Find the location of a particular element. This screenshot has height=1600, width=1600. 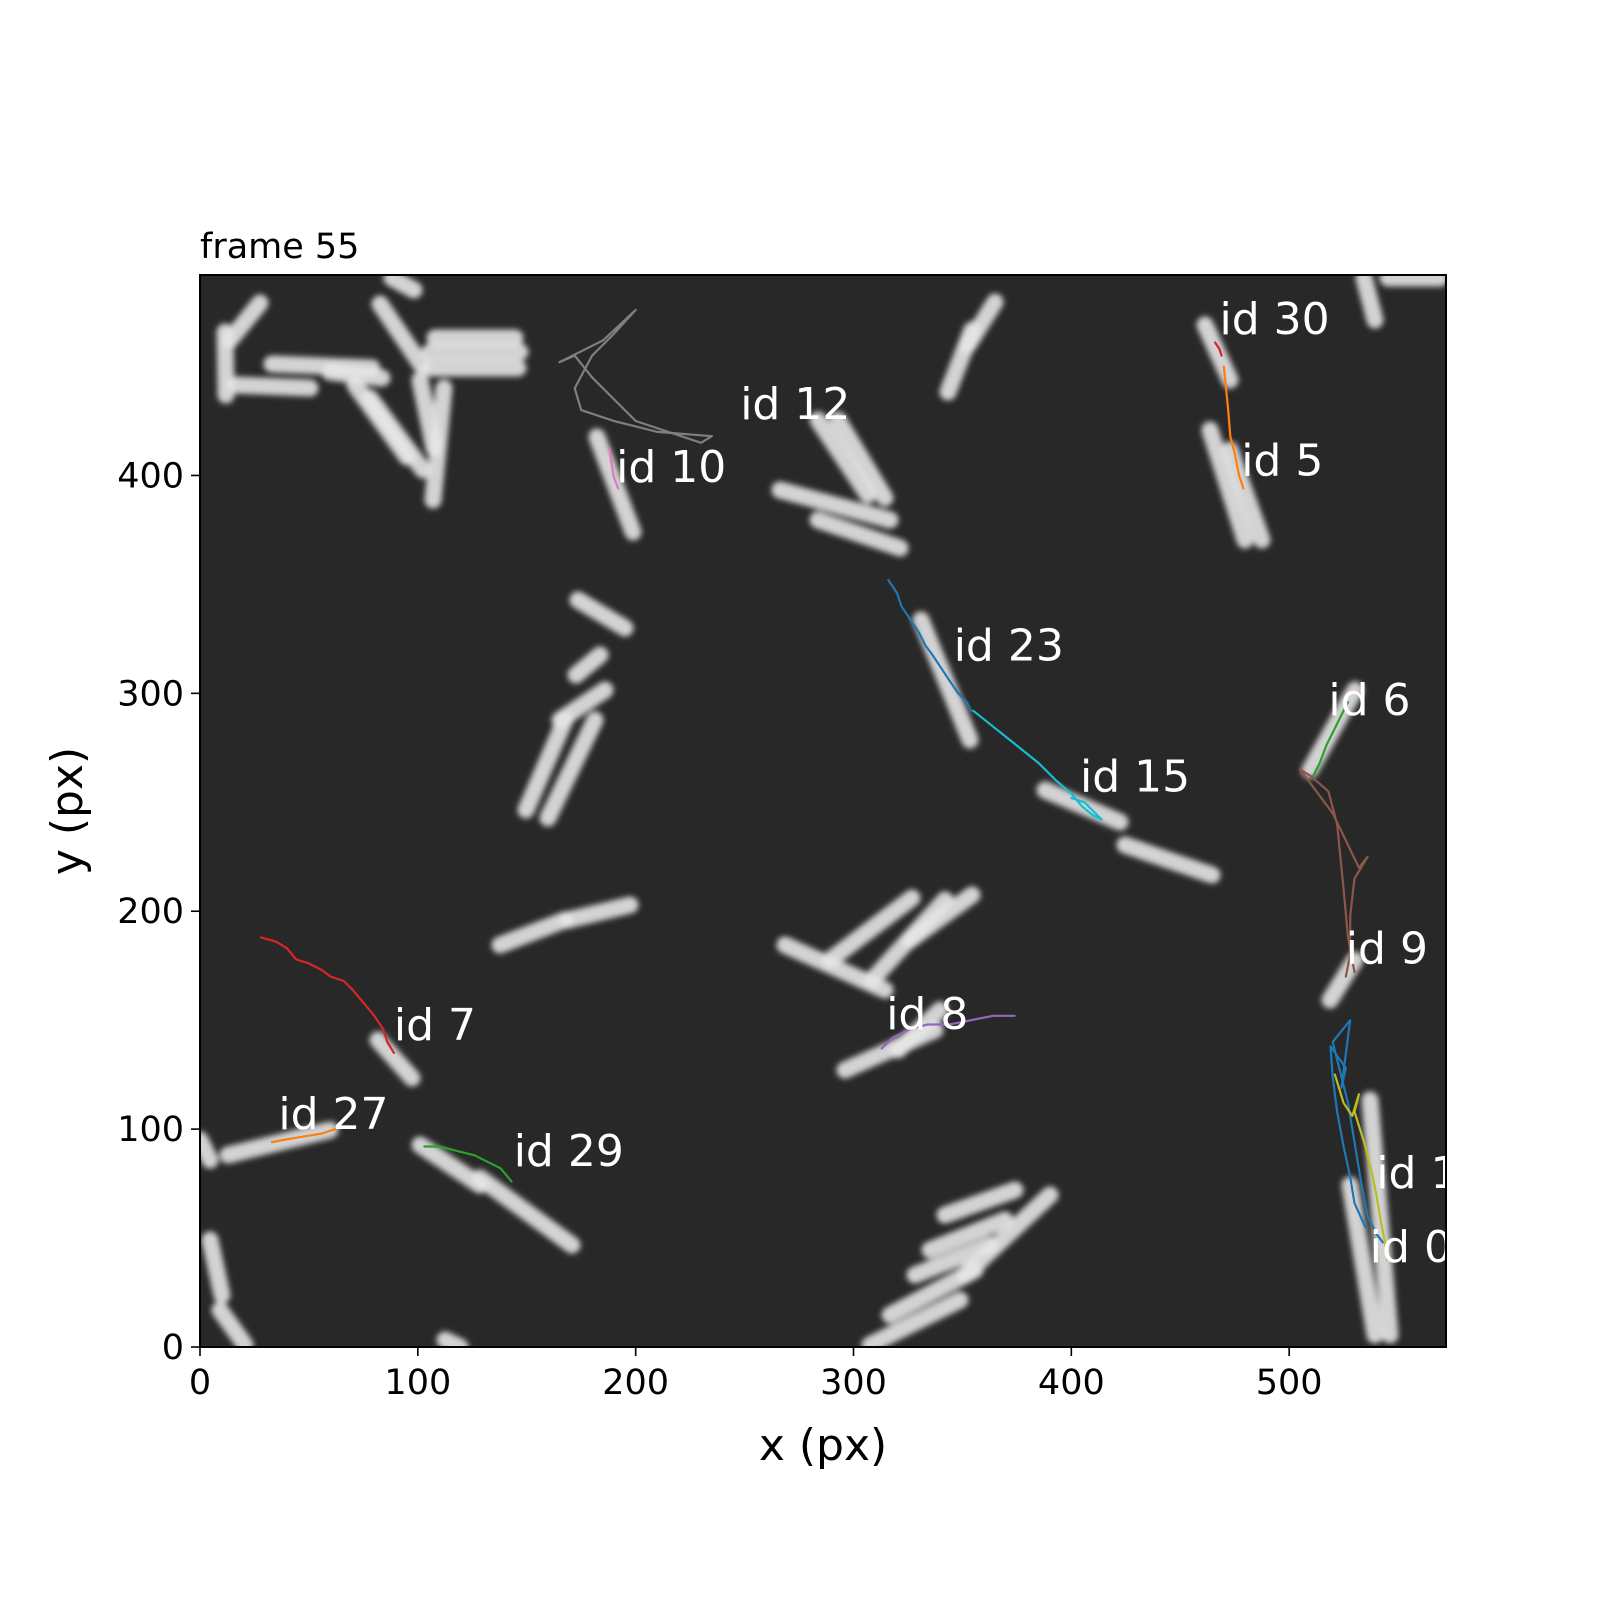

track-label-id-9: id 9 is located at coordinates (1387, 949).